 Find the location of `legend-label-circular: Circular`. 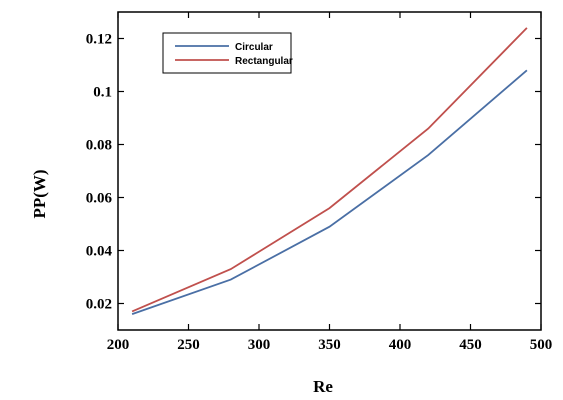

legend-label-circular: Circular is located at coordinates (254, 47).